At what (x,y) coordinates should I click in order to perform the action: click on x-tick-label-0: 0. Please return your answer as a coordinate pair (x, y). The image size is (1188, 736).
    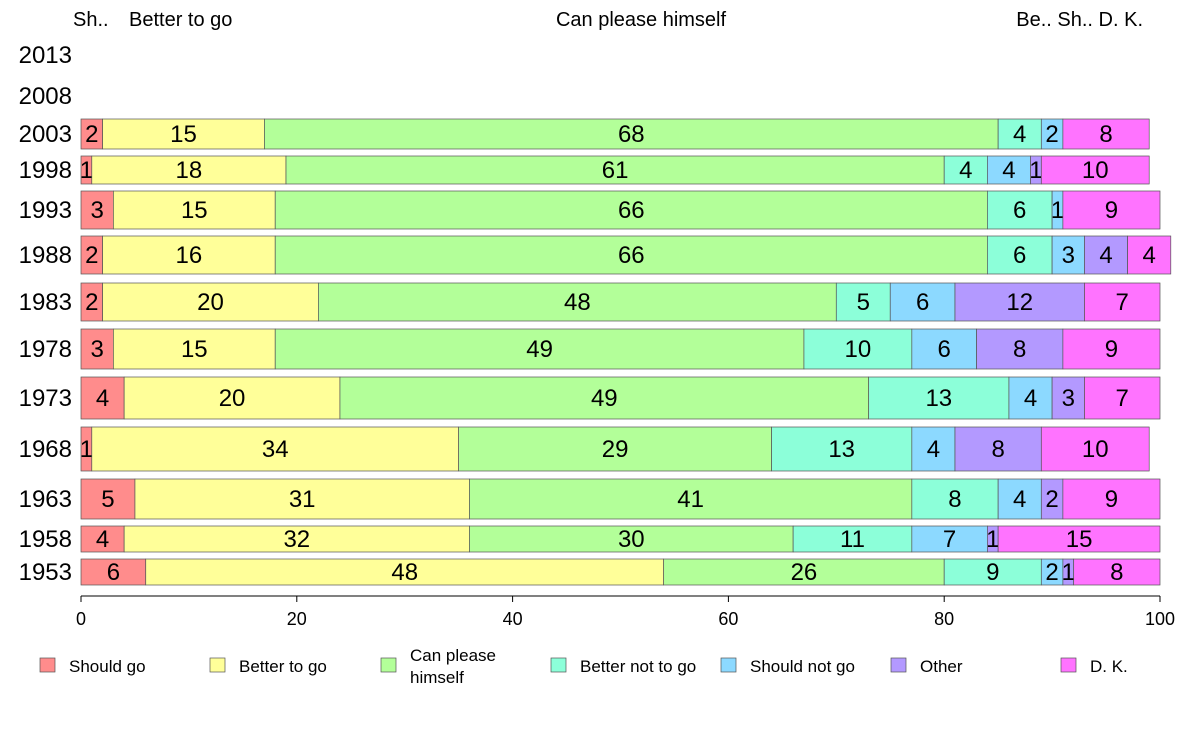
    Looking at the image, I should click on (81, 619).